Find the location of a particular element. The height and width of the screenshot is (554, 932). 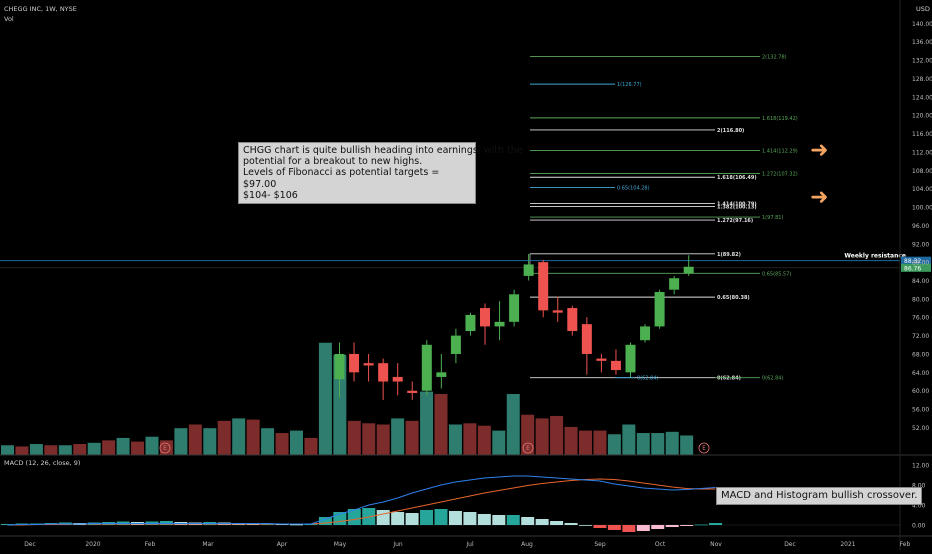

price-tick-label: 104.00 is located at coordinates (922, 189).